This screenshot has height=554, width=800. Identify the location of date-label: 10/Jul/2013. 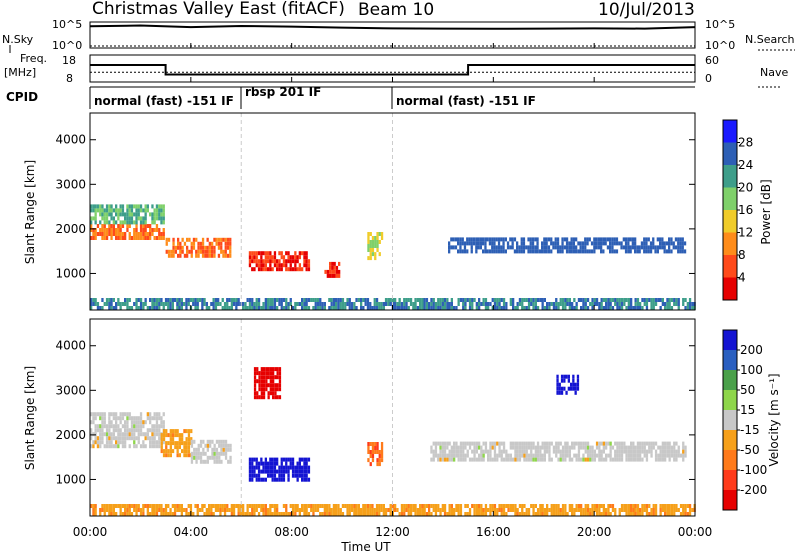
(646, 10).